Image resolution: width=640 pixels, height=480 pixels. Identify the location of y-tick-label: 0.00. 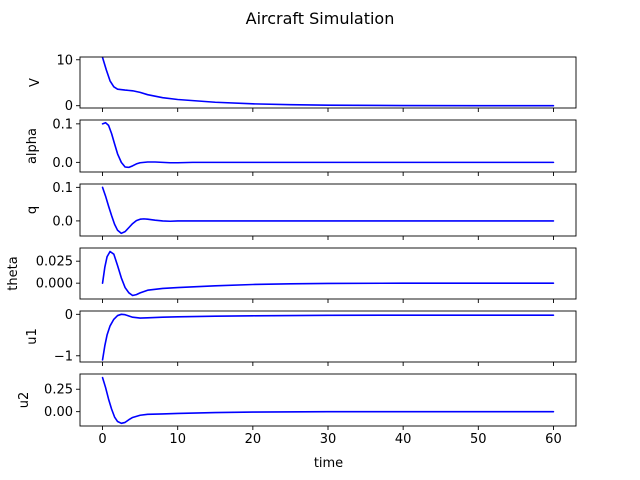
(58, 412).